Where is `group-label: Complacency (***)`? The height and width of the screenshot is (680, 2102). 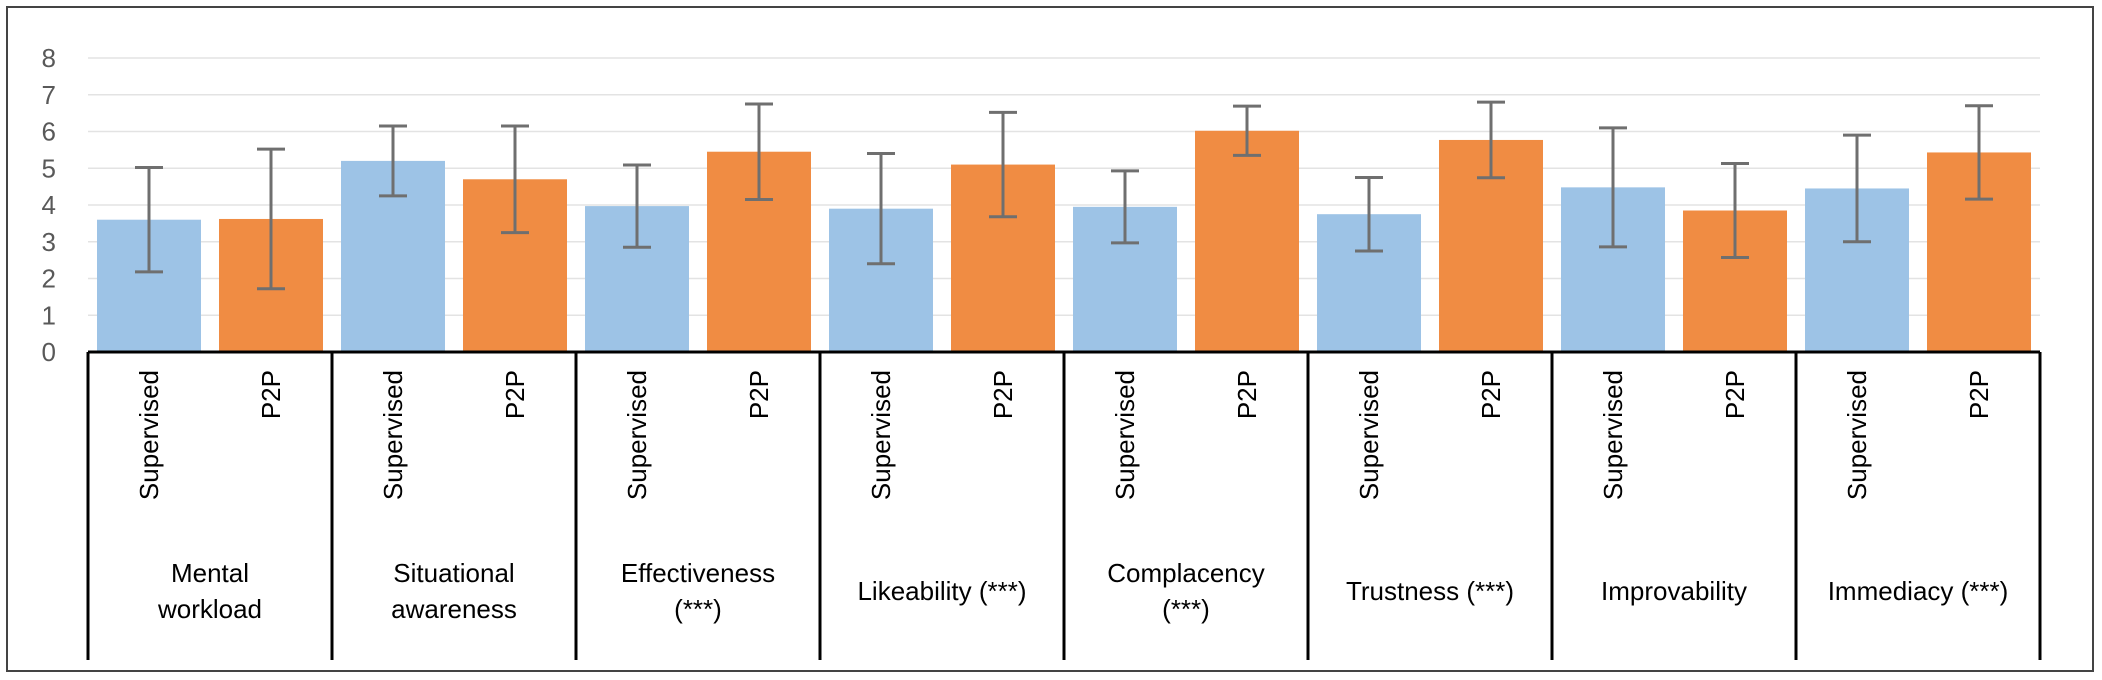
group-label: Complacency (***) is located at coordinates (1186, 591).